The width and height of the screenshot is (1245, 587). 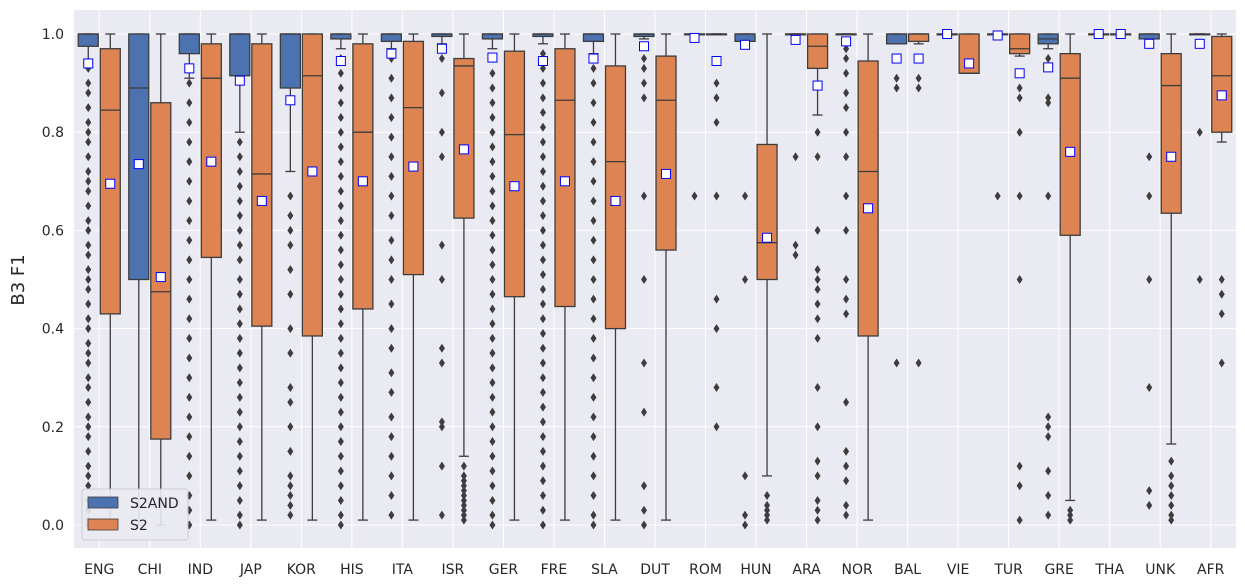 What do you see at coordinates (135, 514) in the screenshot?
I see `legend: S2AND S2` at bounding box center [135, 514].